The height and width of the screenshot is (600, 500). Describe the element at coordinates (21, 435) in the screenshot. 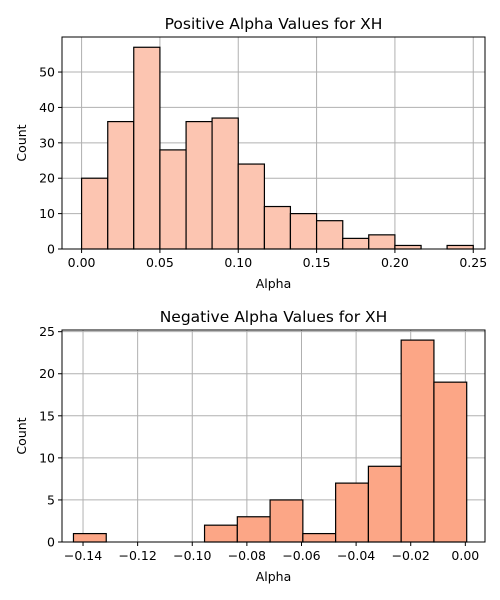

I see `neg-y-axis-label: Count` at that location.